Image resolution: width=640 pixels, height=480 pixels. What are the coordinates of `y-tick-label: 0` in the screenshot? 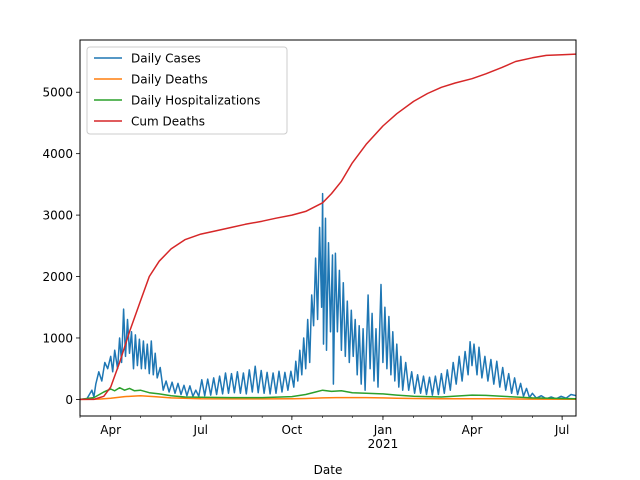 It's located at (69, 400).